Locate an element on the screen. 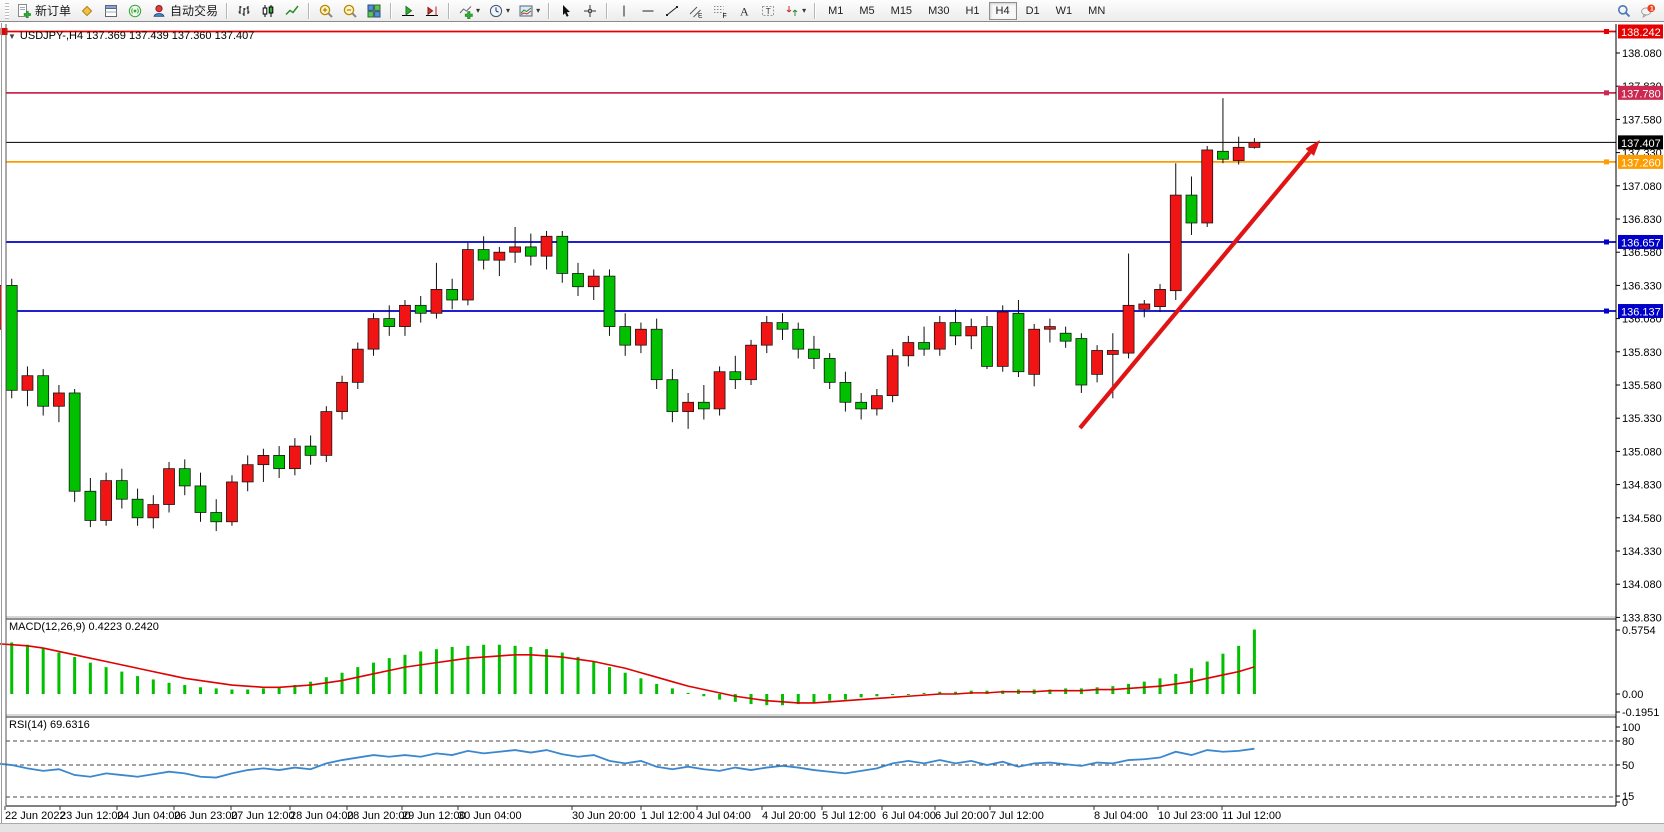  channel-icon: E is located at coordinates (696, 11).